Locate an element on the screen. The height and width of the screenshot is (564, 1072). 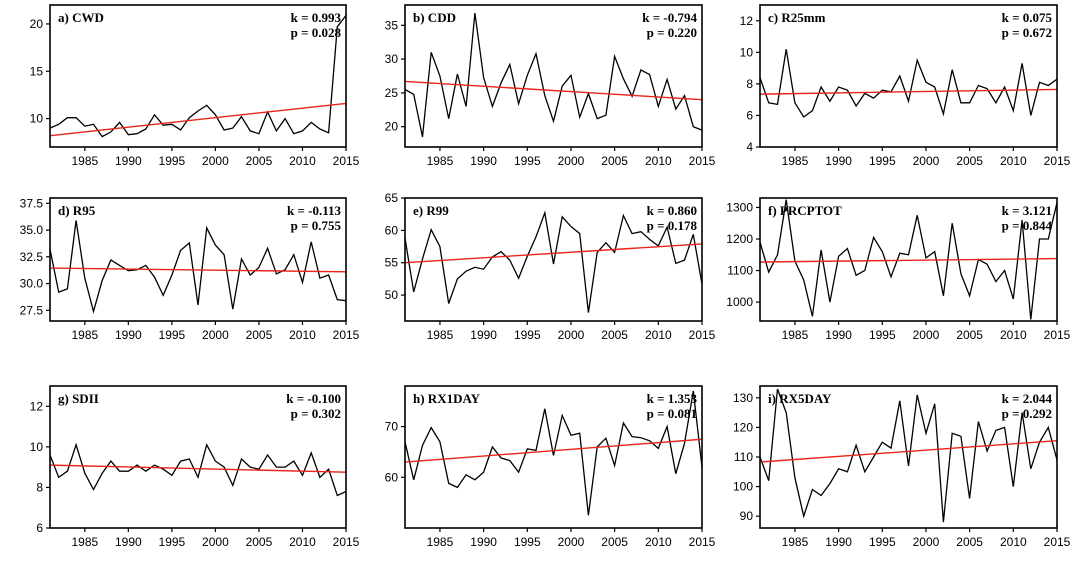
trend-k-label: k = 1.353 is located at coordinates (672, 398).